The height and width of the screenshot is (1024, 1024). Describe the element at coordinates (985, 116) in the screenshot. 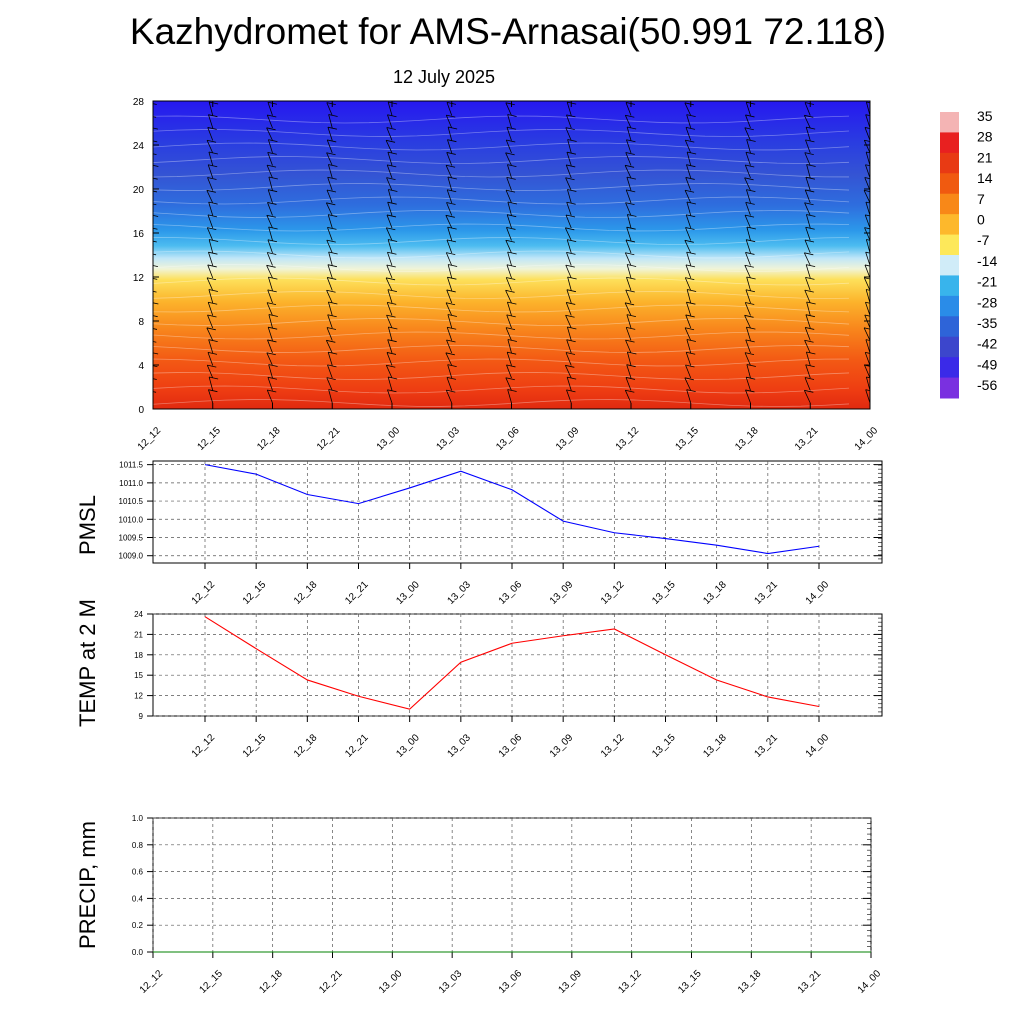

I see `colorbar-label: 35` at that location.